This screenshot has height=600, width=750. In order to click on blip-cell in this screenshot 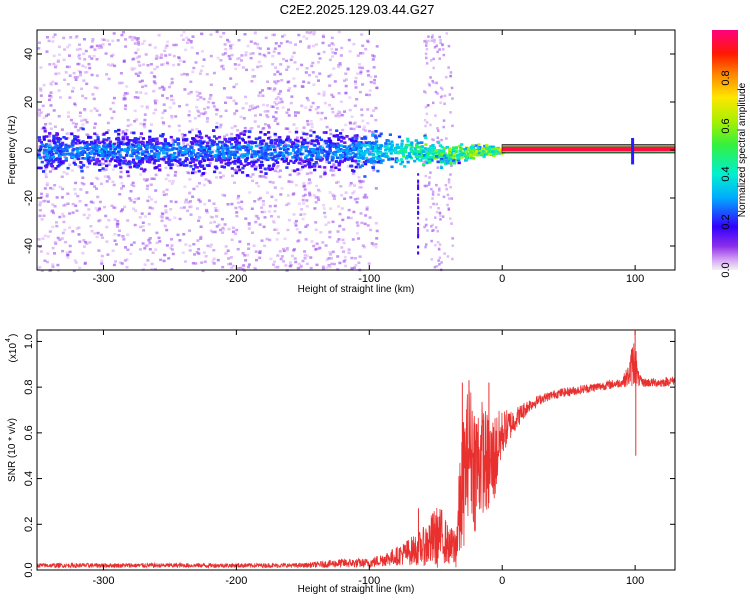, I will do `click(633, 151)`.